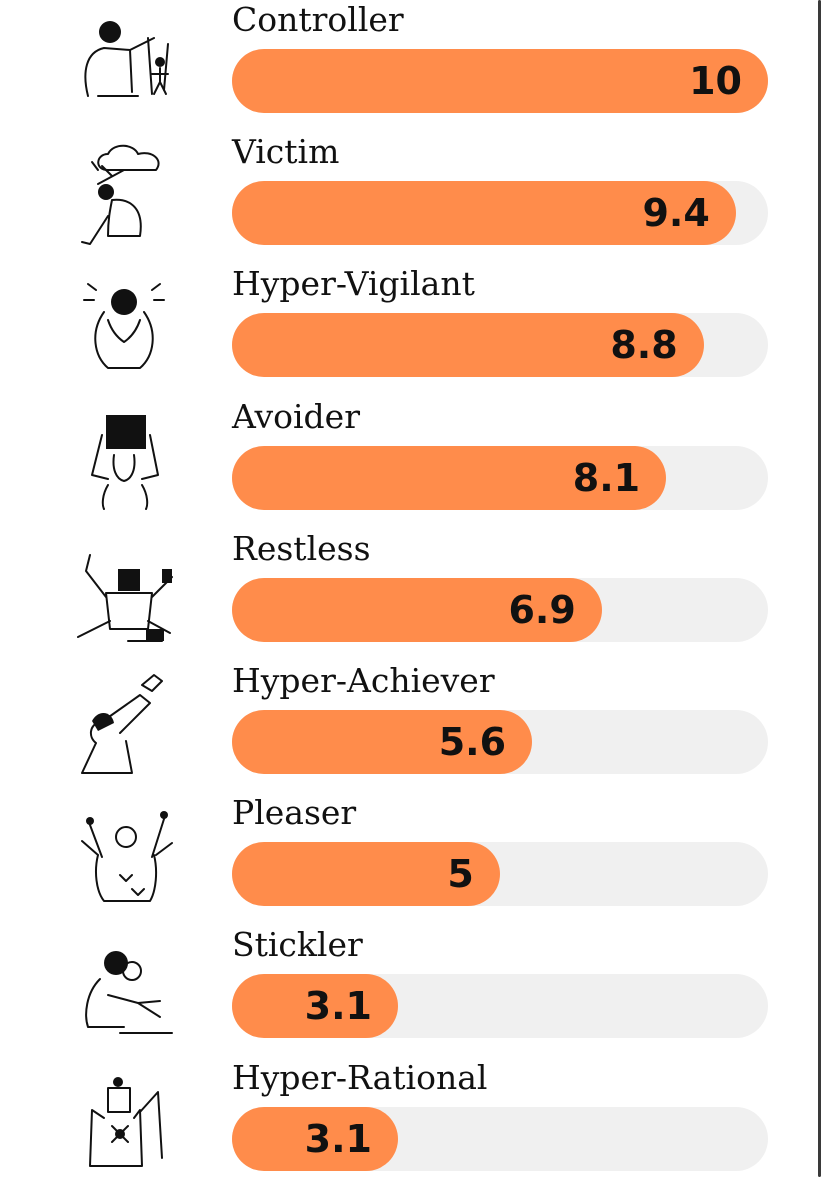 The height and width of the screenshot is (1190, 828). I want to click on bar-row: Stickler 3.1, so click(414, 991).